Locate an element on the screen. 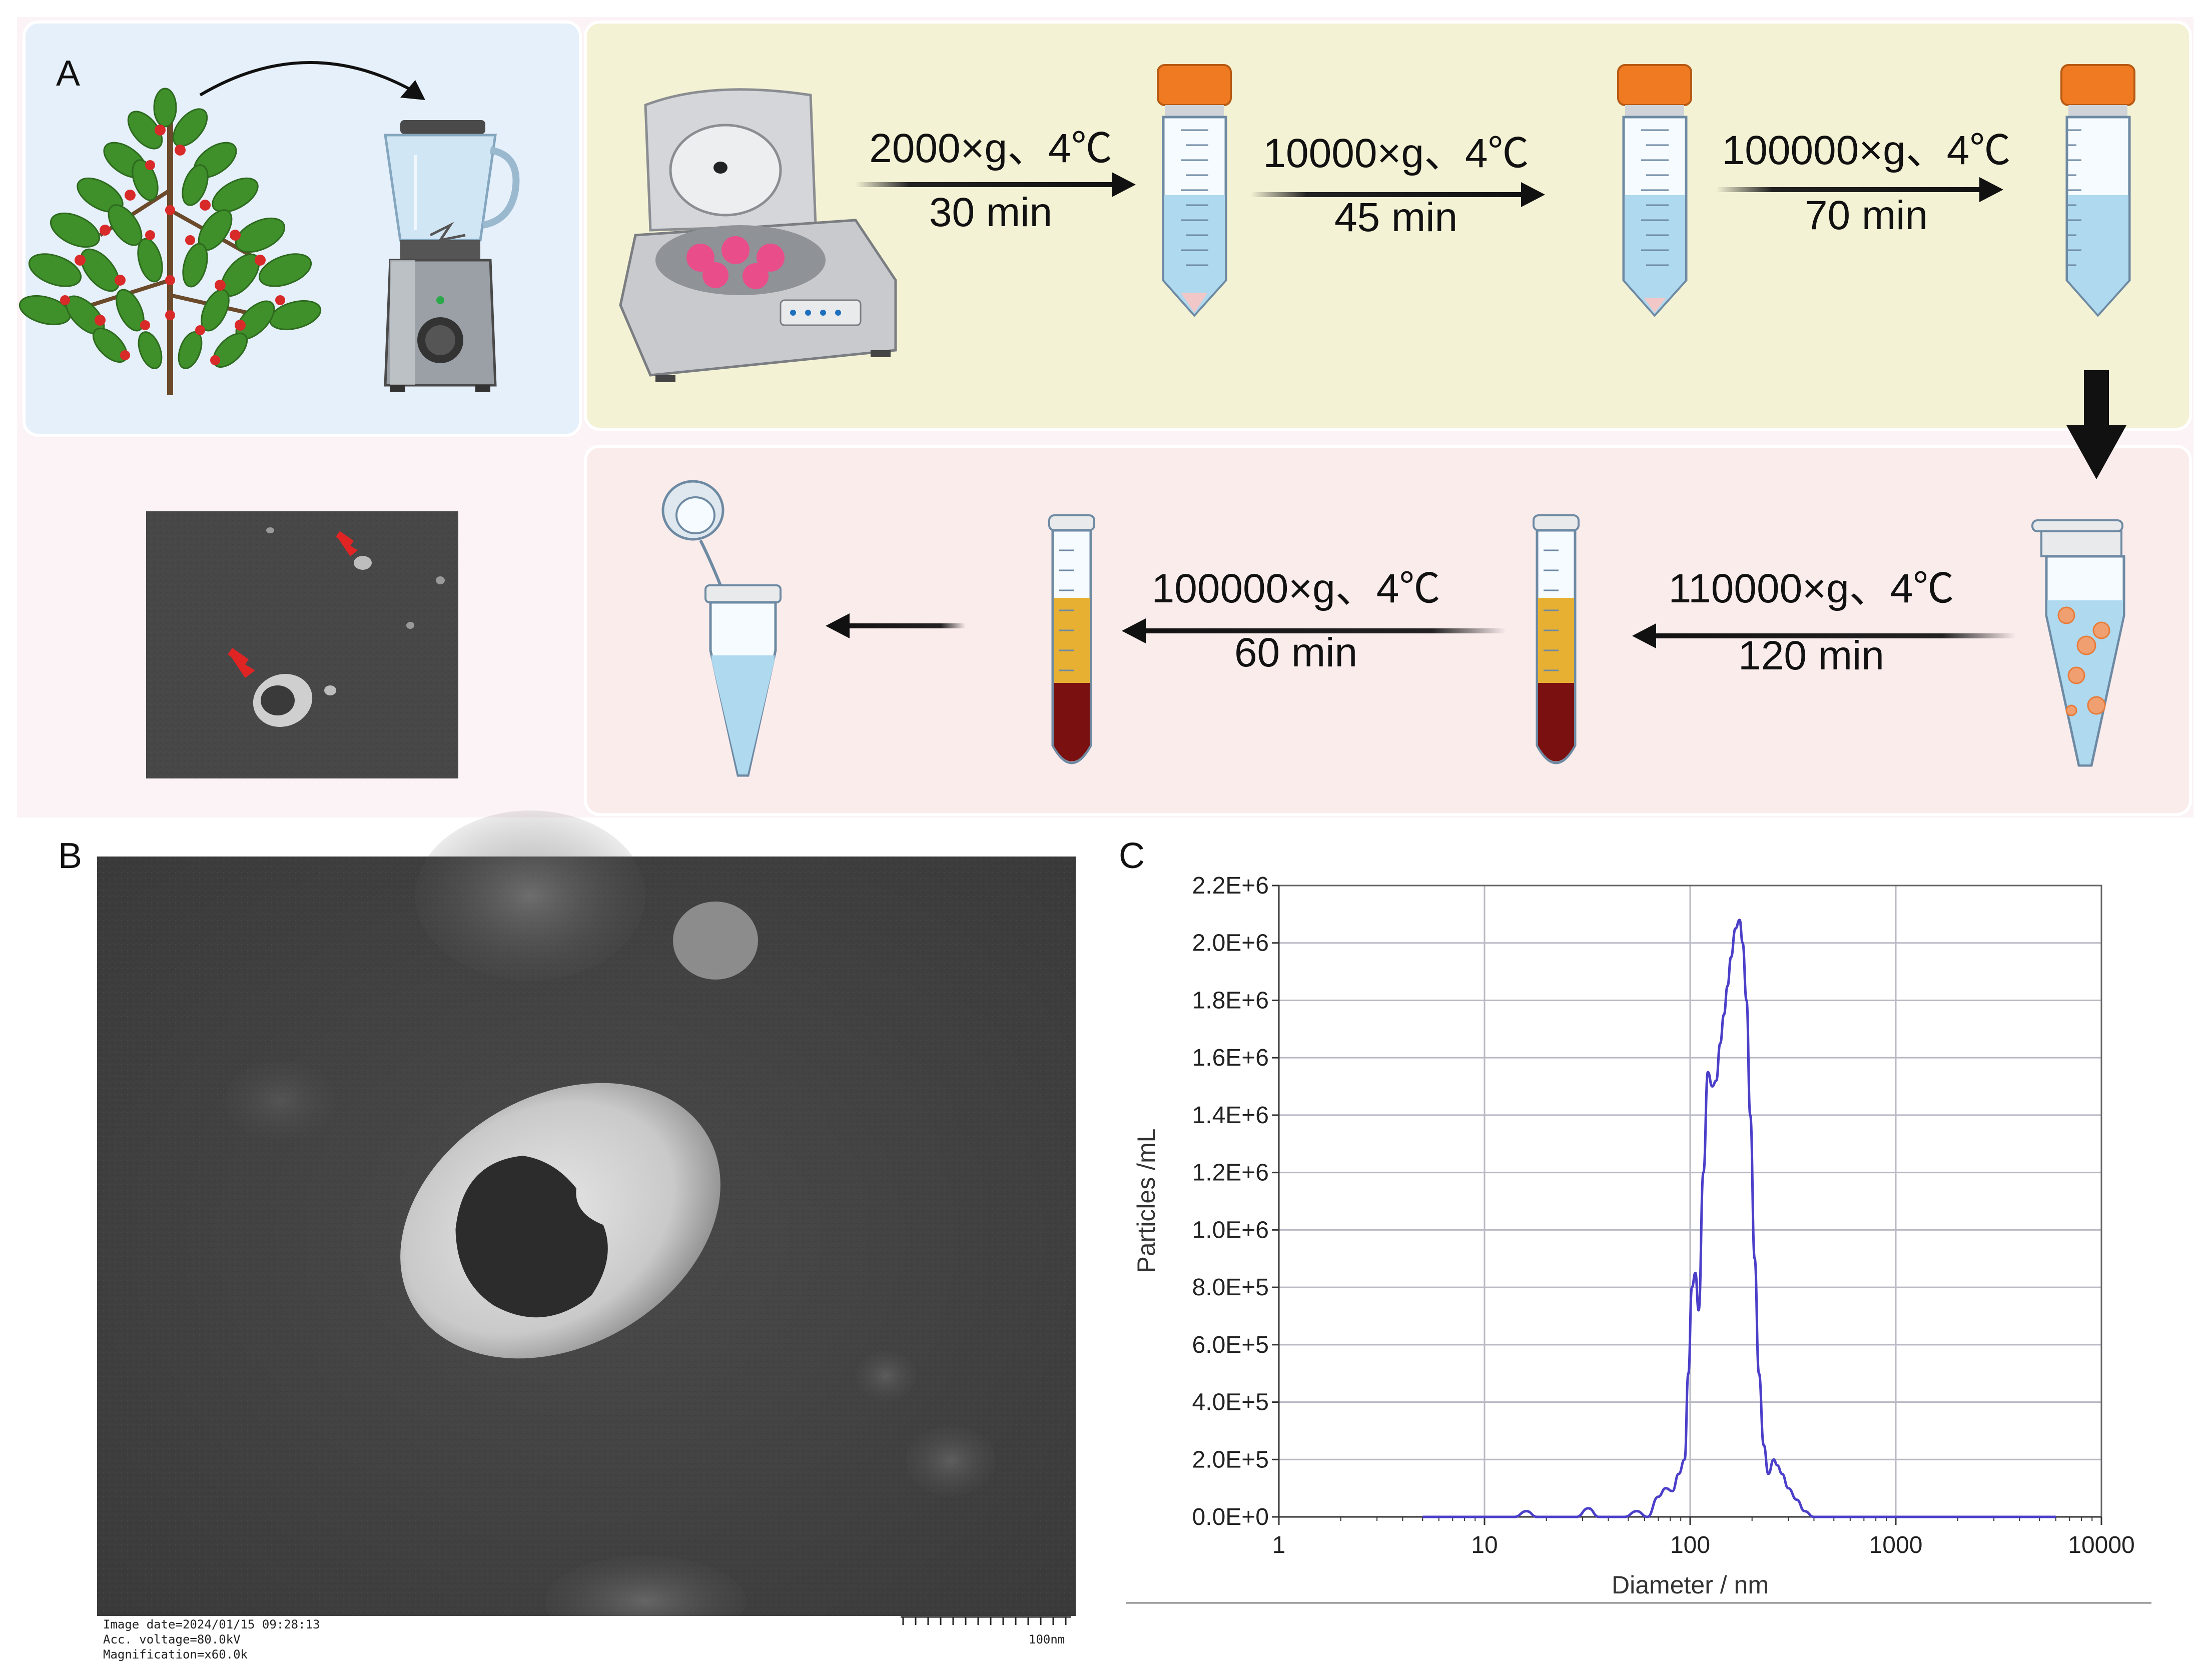 This screenshot has height=1679, width=2212. step-2-force: 10000×g、4℃ is located at coordinates (1396, 153).